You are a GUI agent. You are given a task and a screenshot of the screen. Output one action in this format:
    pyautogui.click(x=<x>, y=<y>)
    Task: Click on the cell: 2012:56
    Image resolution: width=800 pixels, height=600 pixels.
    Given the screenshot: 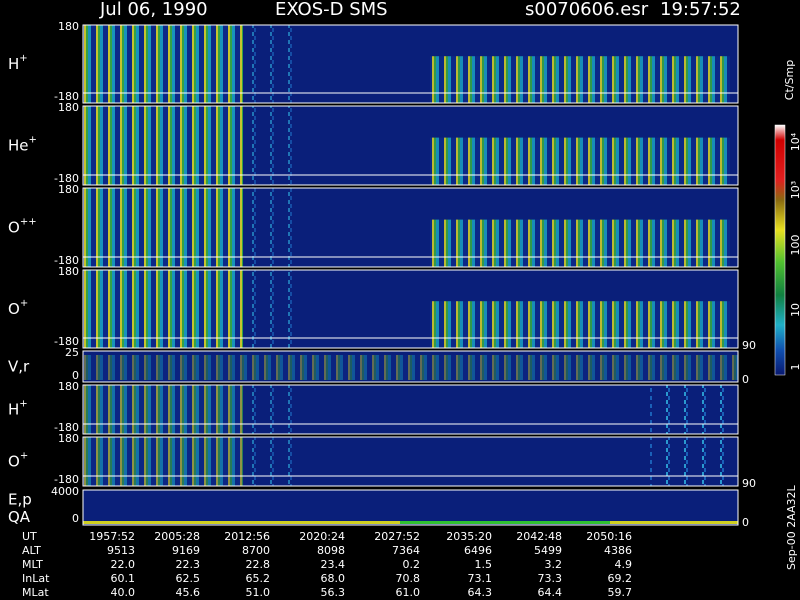 What is the action you would take?
    pyautogui.click(x=247, y=536)
    